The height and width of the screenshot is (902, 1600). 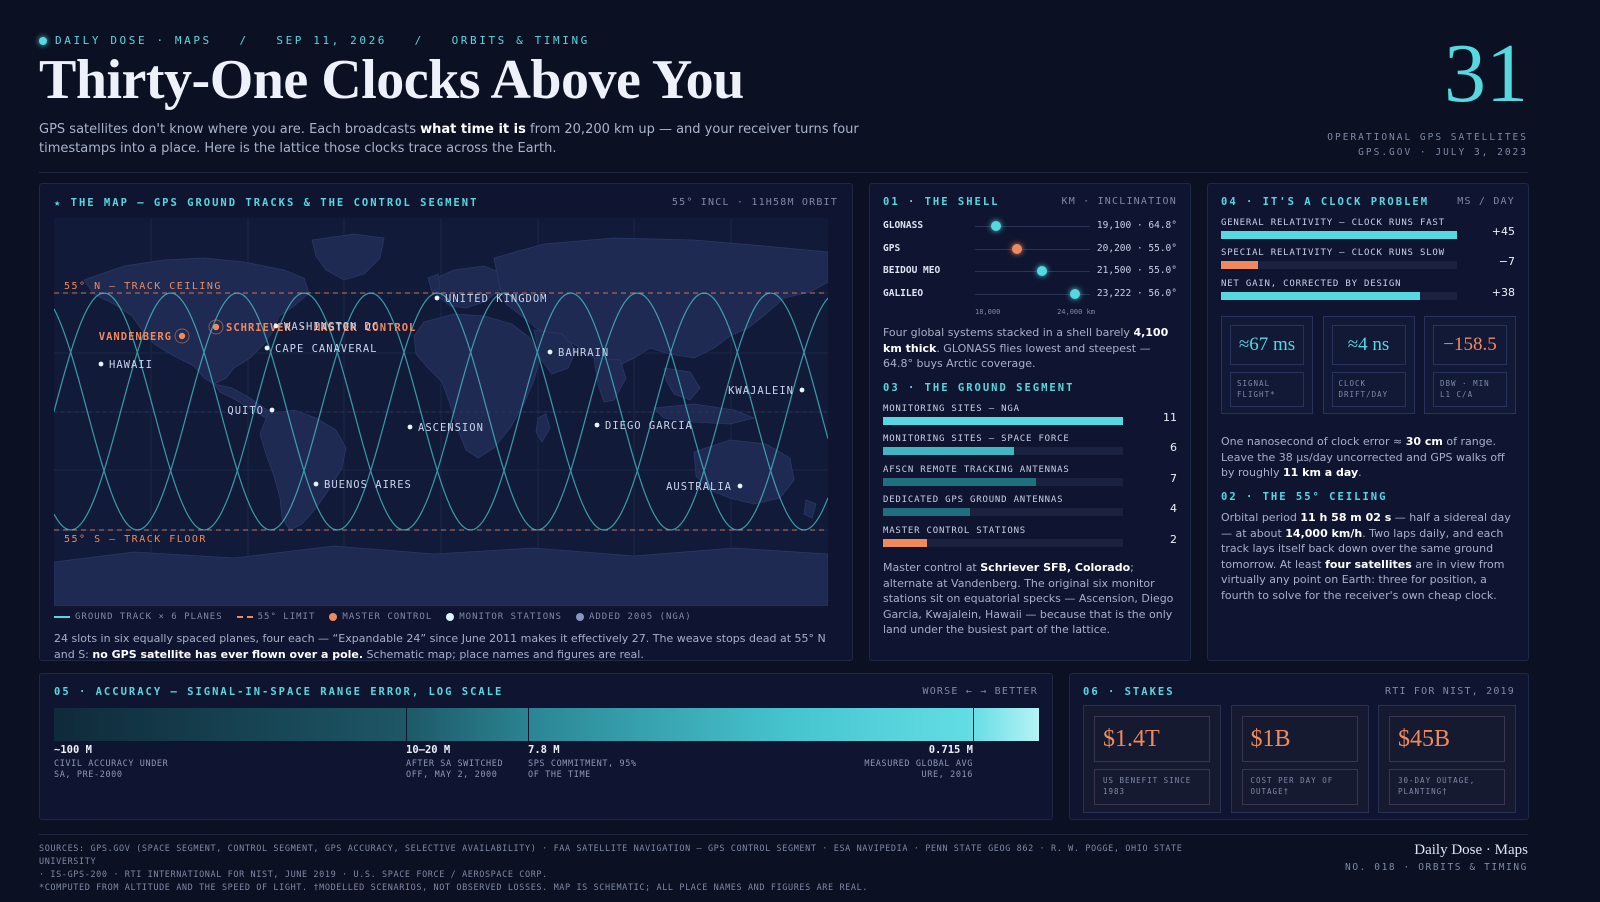 What do you see at coordinates (1030, 447) in the screenshot?
I see `ground-row: MONITORING SITES — SPACE FORCE 6` at bounding box center [1030, 447].